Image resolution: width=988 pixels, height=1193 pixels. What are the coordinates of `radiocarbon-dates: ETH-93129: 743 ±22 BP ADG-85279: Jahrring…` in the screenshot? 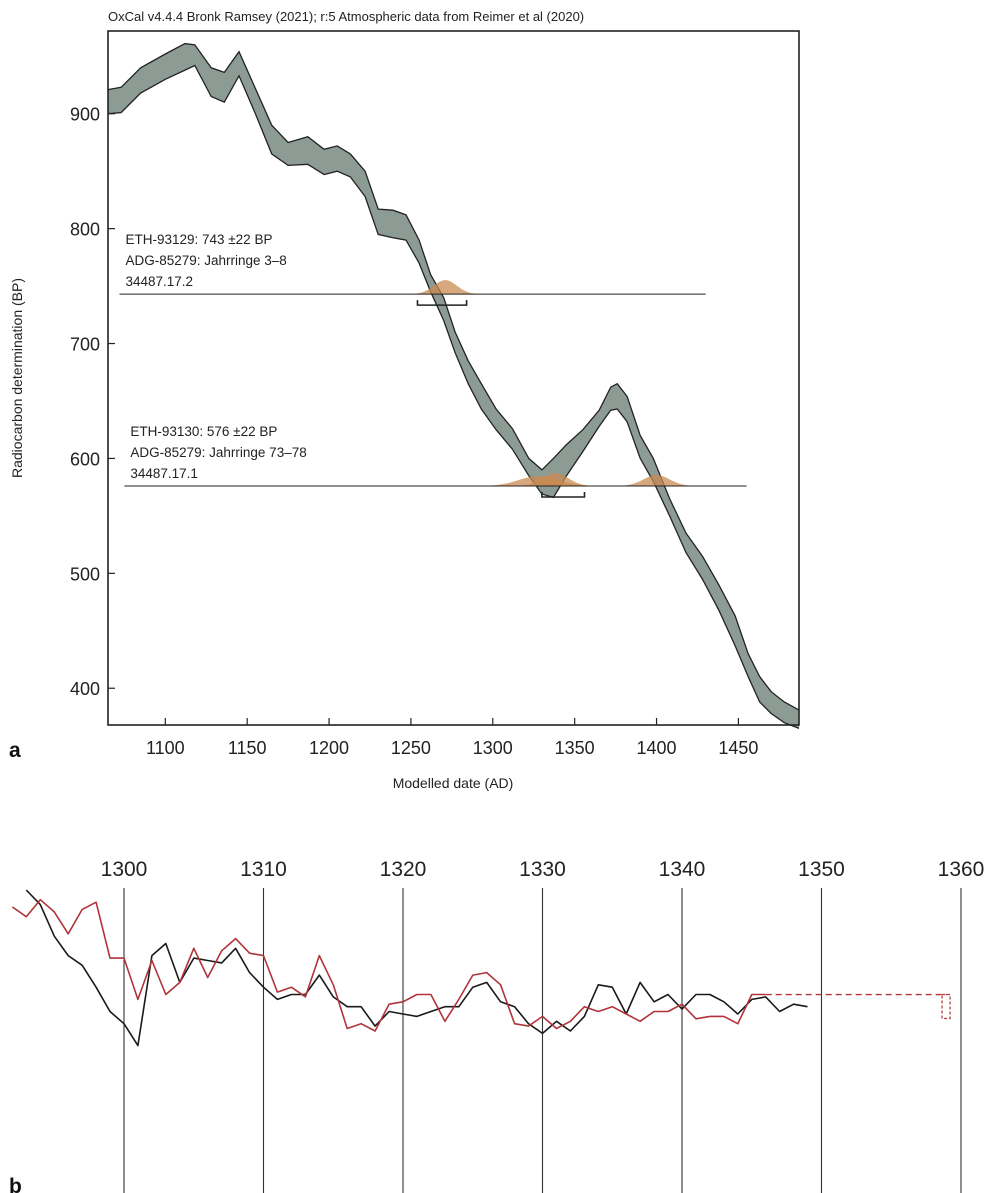 It's located at (433, 365).